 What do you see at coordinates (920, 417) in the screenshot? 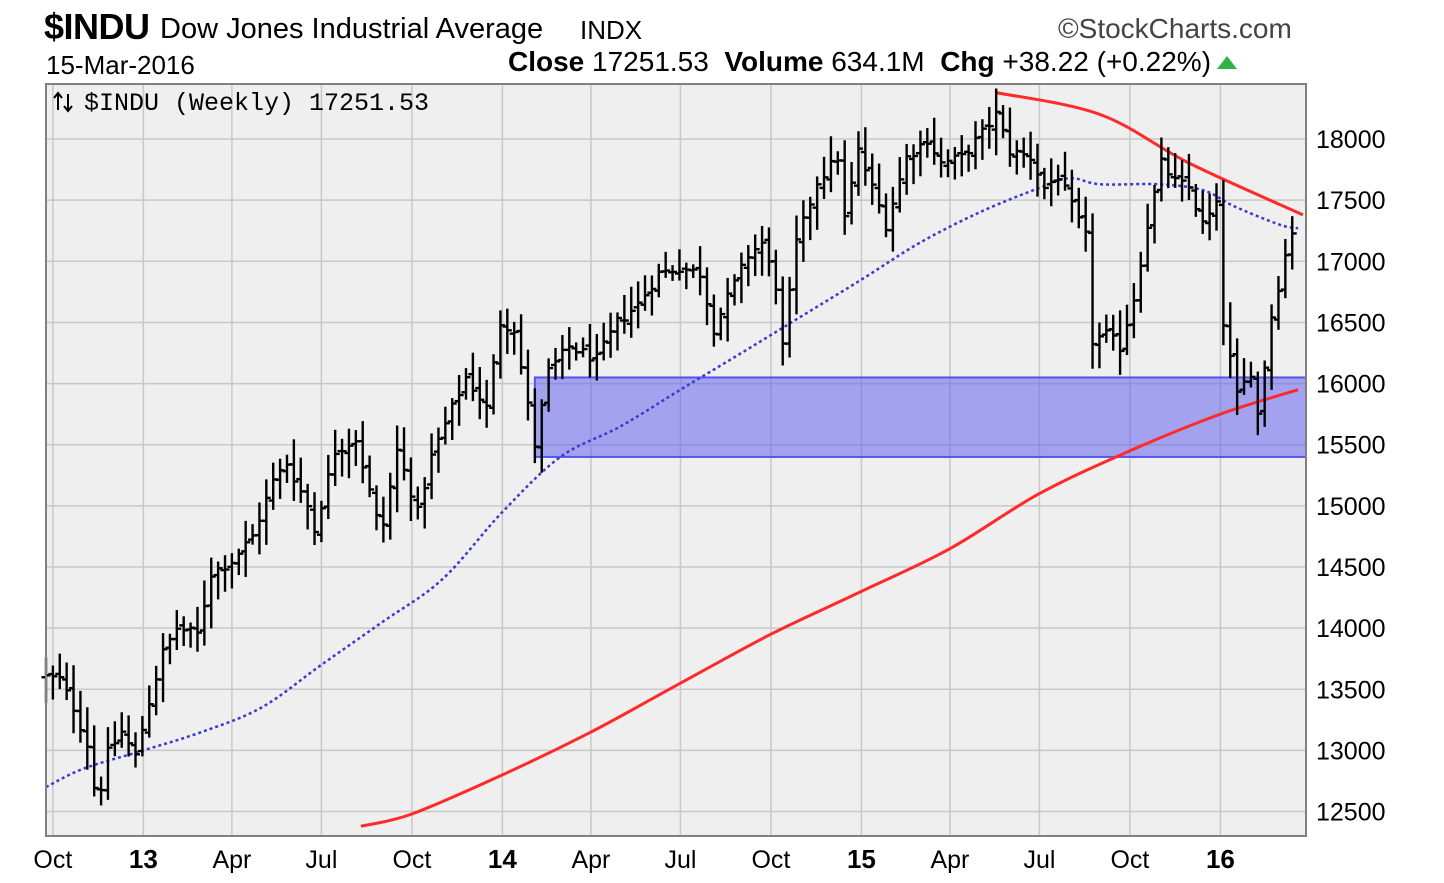
I see `support-zone` at bounding box center [920, 417].